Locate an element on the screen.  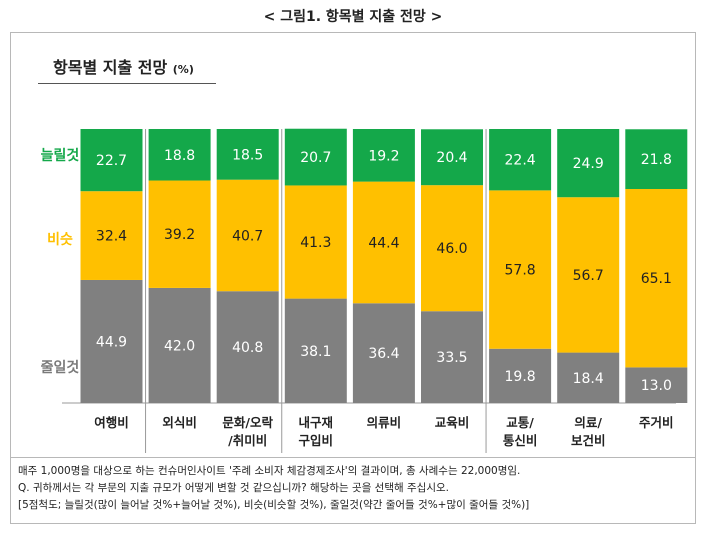
legend-label: 줄일것 is located at coordinates (60, 367).